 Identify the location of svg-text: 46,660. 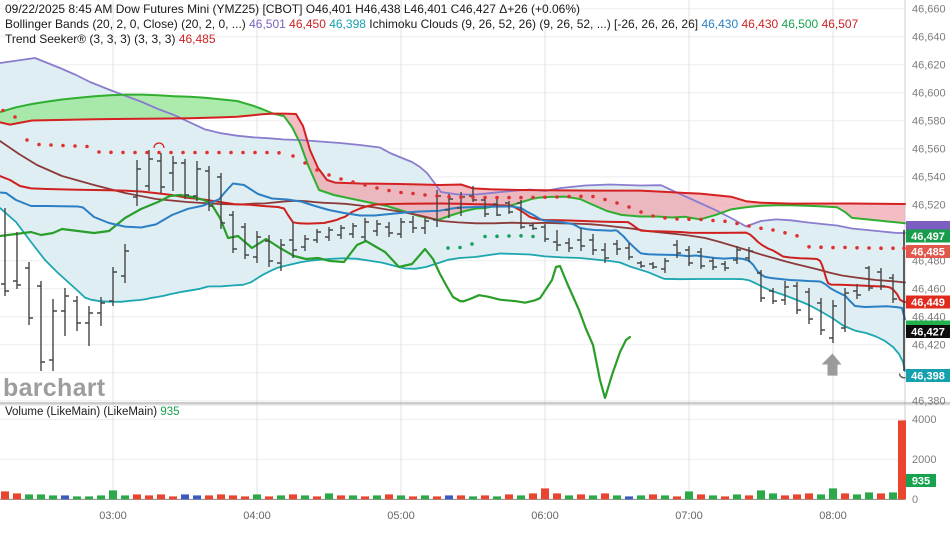
(929, 10).